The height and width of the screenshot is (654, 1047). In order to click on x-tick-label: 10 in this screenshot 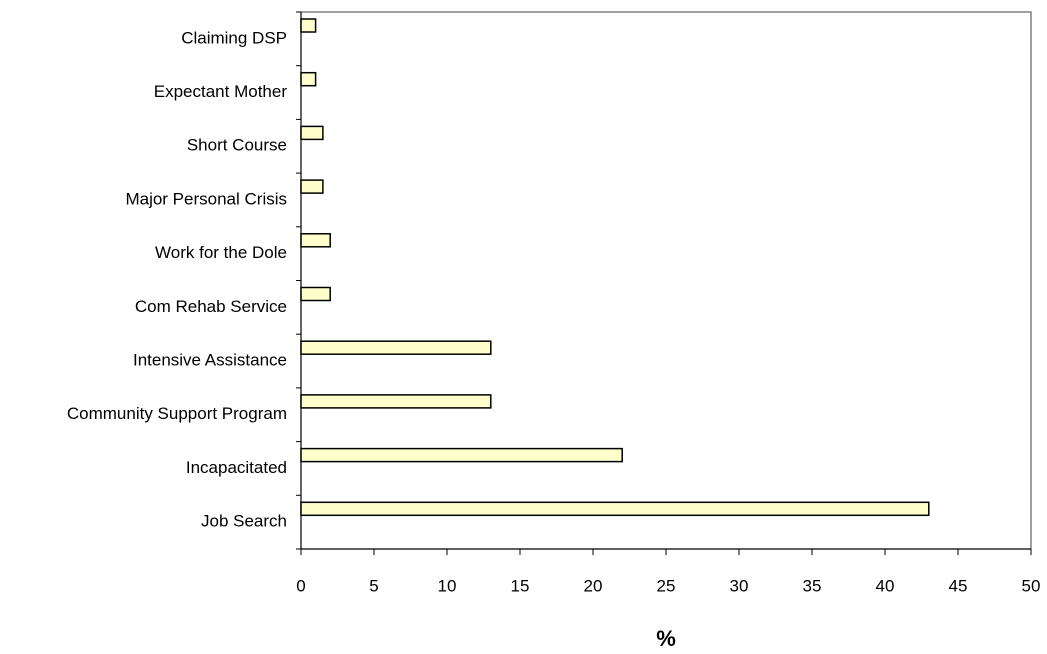, I will do `click(447, 585)`.